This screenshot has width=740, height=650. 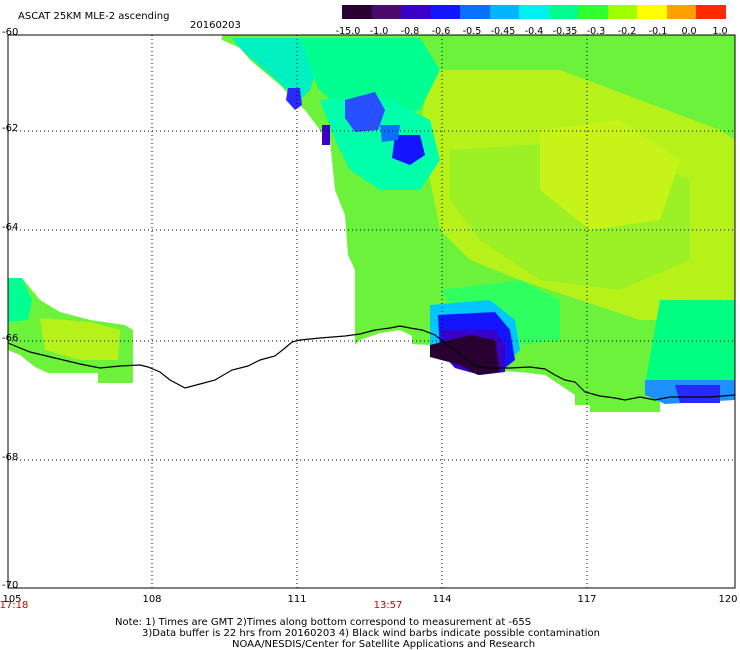 What do you see at coordinates (12, 599) in the screenshot?
I see `longitude-label: 105` at bounding box center [12, 599].